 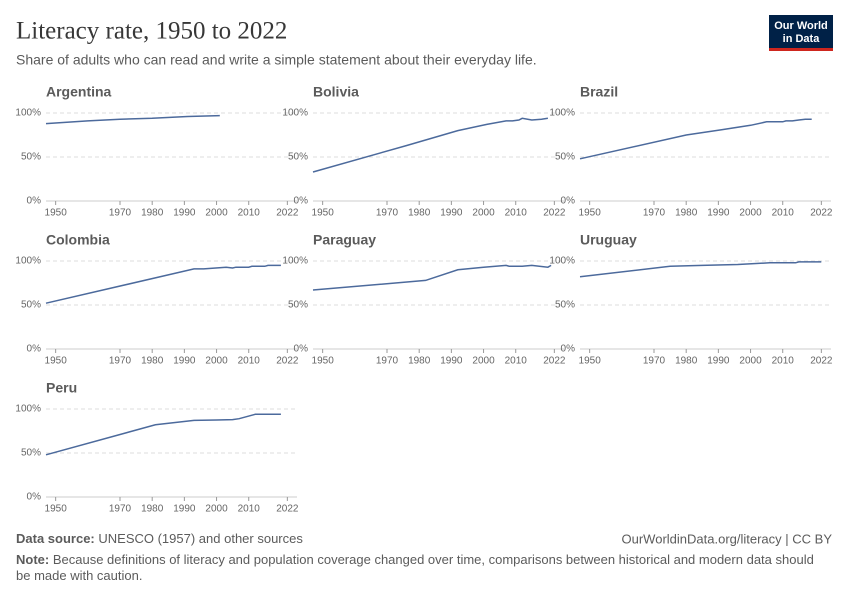 What do you see at coordinates (61, 388) in the screenshot?
I see `panel-title: Peru` at bounding box center [61, 388].